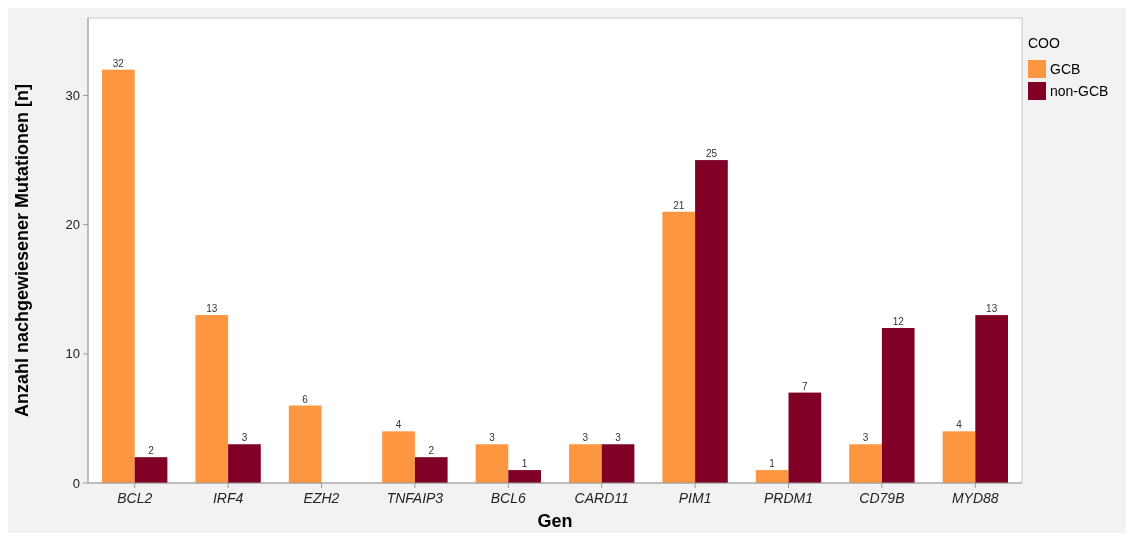 This screenshot has width=1134, height=541. What do you see at coordinates (711, 154) in the screenshot?
I see `data-label: 25` at bounding box center [711, 154].